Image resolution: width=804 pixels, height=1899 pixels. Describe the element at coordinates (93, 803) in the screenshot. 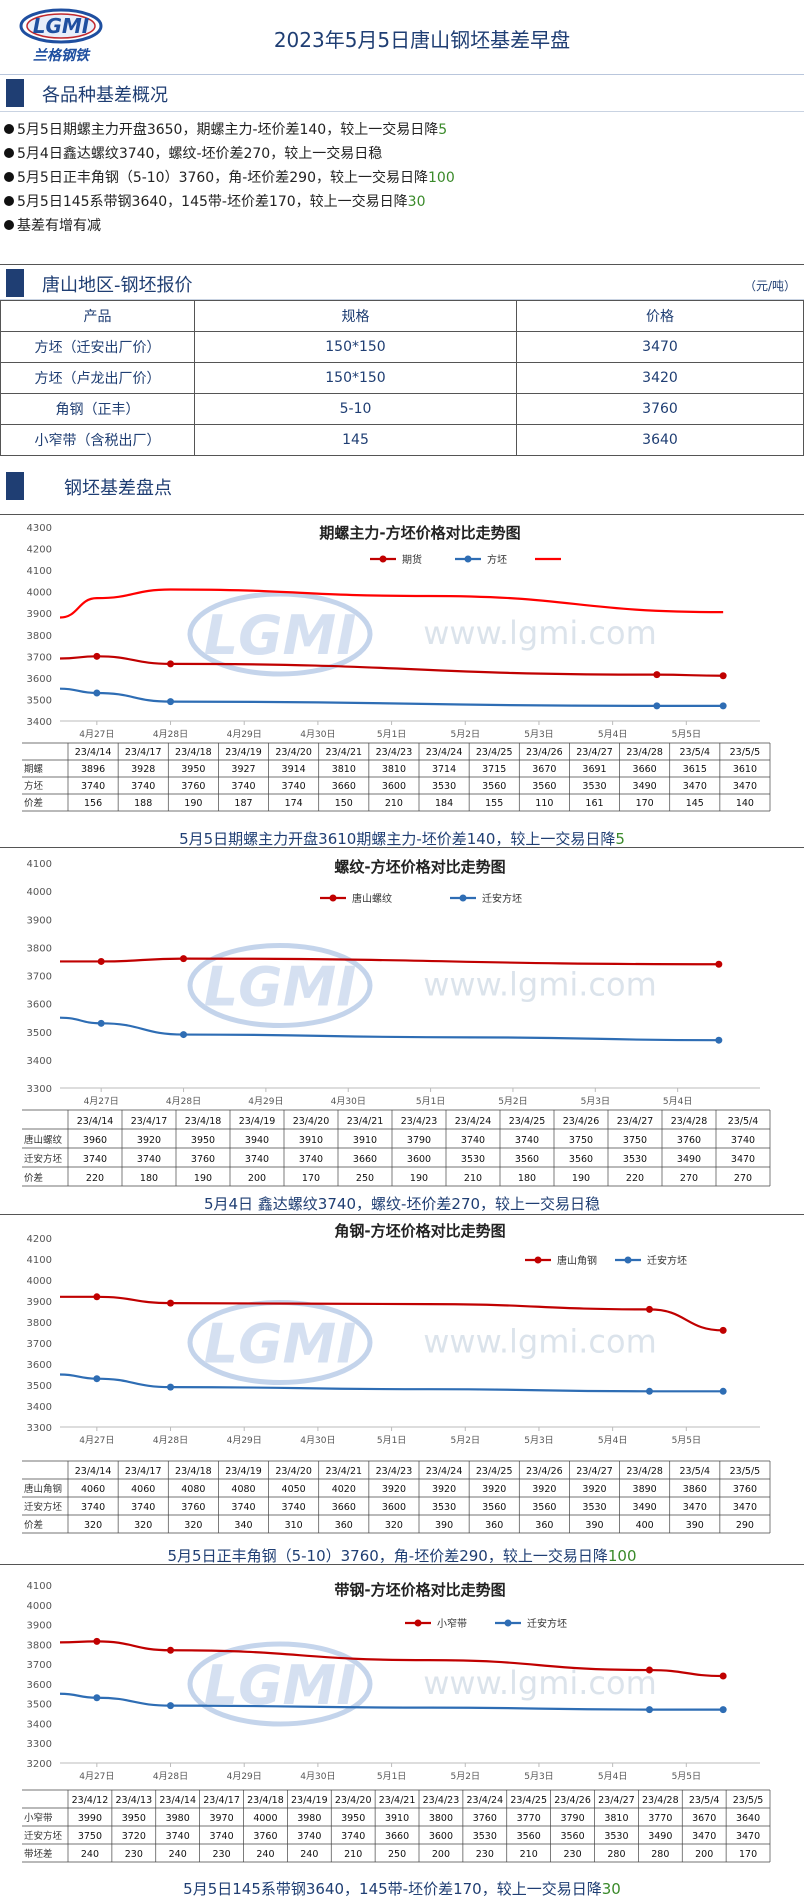

I see `table-cell: 156` at that location.